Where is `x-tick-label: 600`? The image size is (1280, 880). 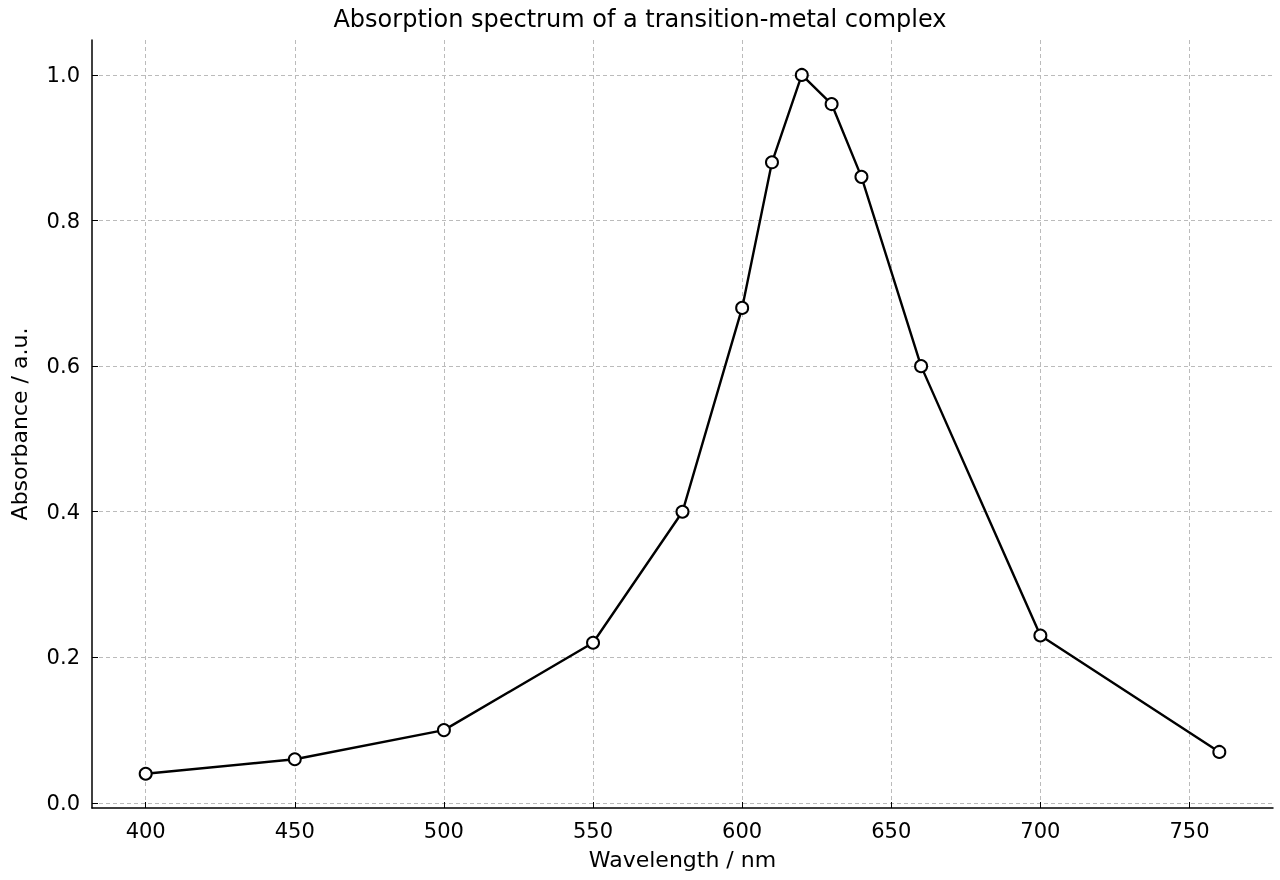 x-tick-label: 600 is located at coordinates (742, 830).